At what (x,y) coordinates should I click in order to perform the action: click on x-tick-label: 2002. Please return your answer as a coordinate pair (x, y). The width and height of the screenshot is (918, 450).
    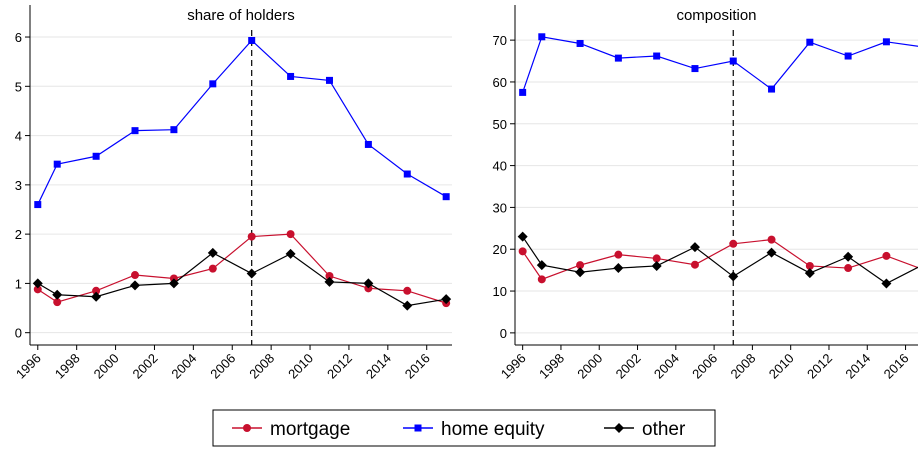
    Looking at the image, I should click on (628, 366).